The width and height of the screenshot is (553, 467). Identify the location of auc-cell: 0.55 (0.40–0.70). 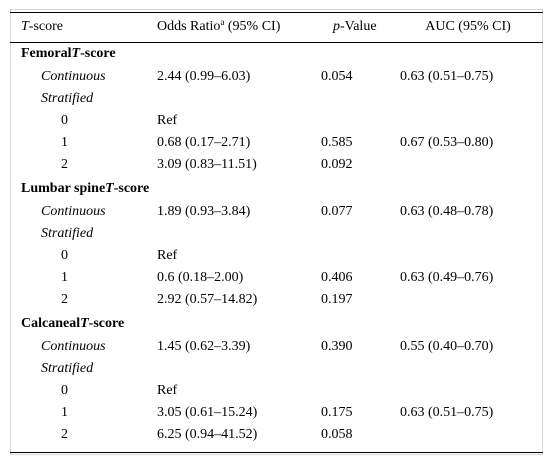
(447, 346).